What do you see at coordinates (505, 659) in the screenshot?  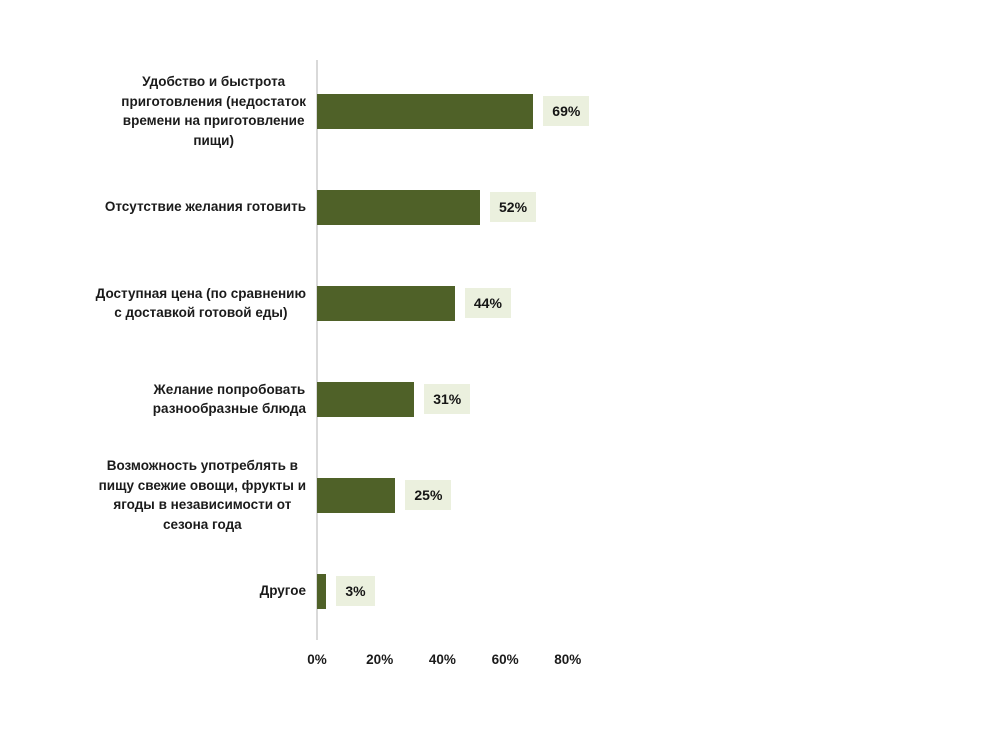 I see `x-tick-label: 60%` at bounding box center [505, 659].